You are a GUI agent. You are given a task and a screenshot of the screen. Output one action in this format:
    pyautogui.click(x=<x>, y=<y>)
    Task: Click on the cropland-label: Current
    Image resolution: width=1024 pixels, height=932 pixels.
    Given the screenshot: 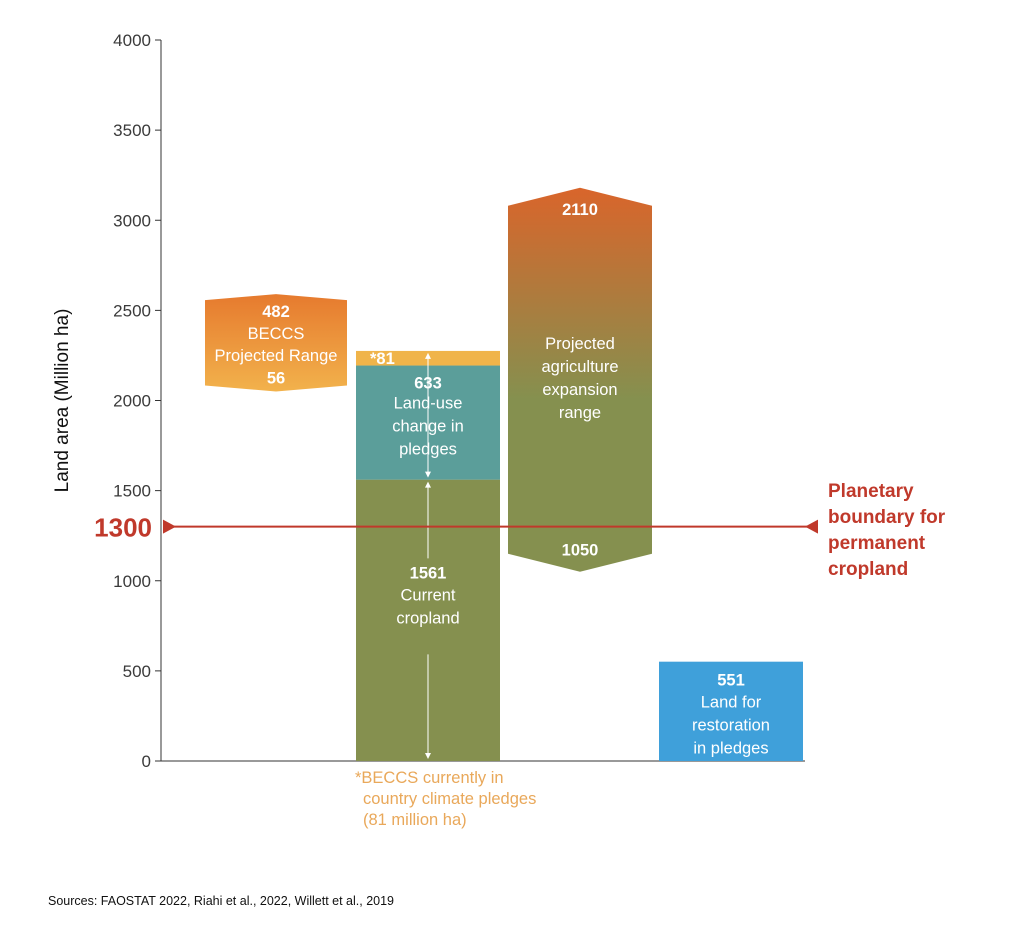 What is the action you would take?
    pyautogui.click(x=427, y=595)
    